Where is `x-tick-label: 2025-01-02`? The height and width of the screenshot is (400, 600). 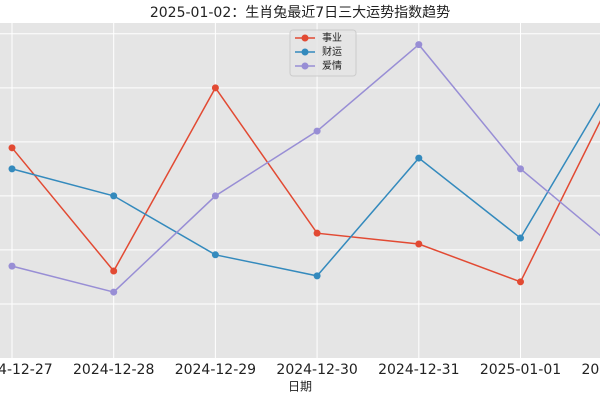 x-tick-label: 2025-01-02 is located at coordinates (591, 370).